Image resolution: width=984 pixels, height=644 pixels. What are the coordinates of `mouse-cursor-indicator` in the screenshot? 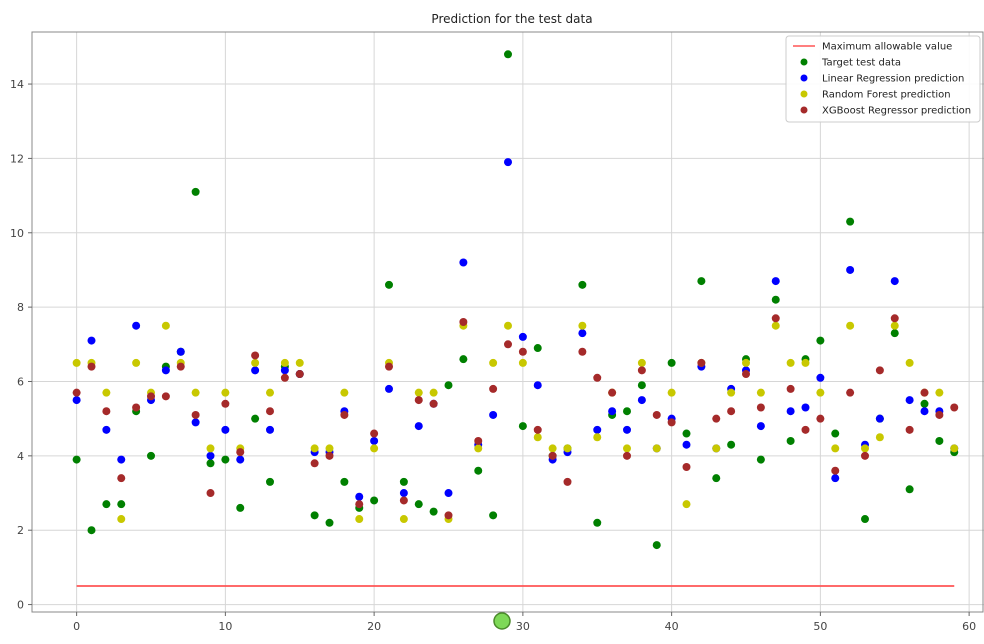 It's located at (502, 621).